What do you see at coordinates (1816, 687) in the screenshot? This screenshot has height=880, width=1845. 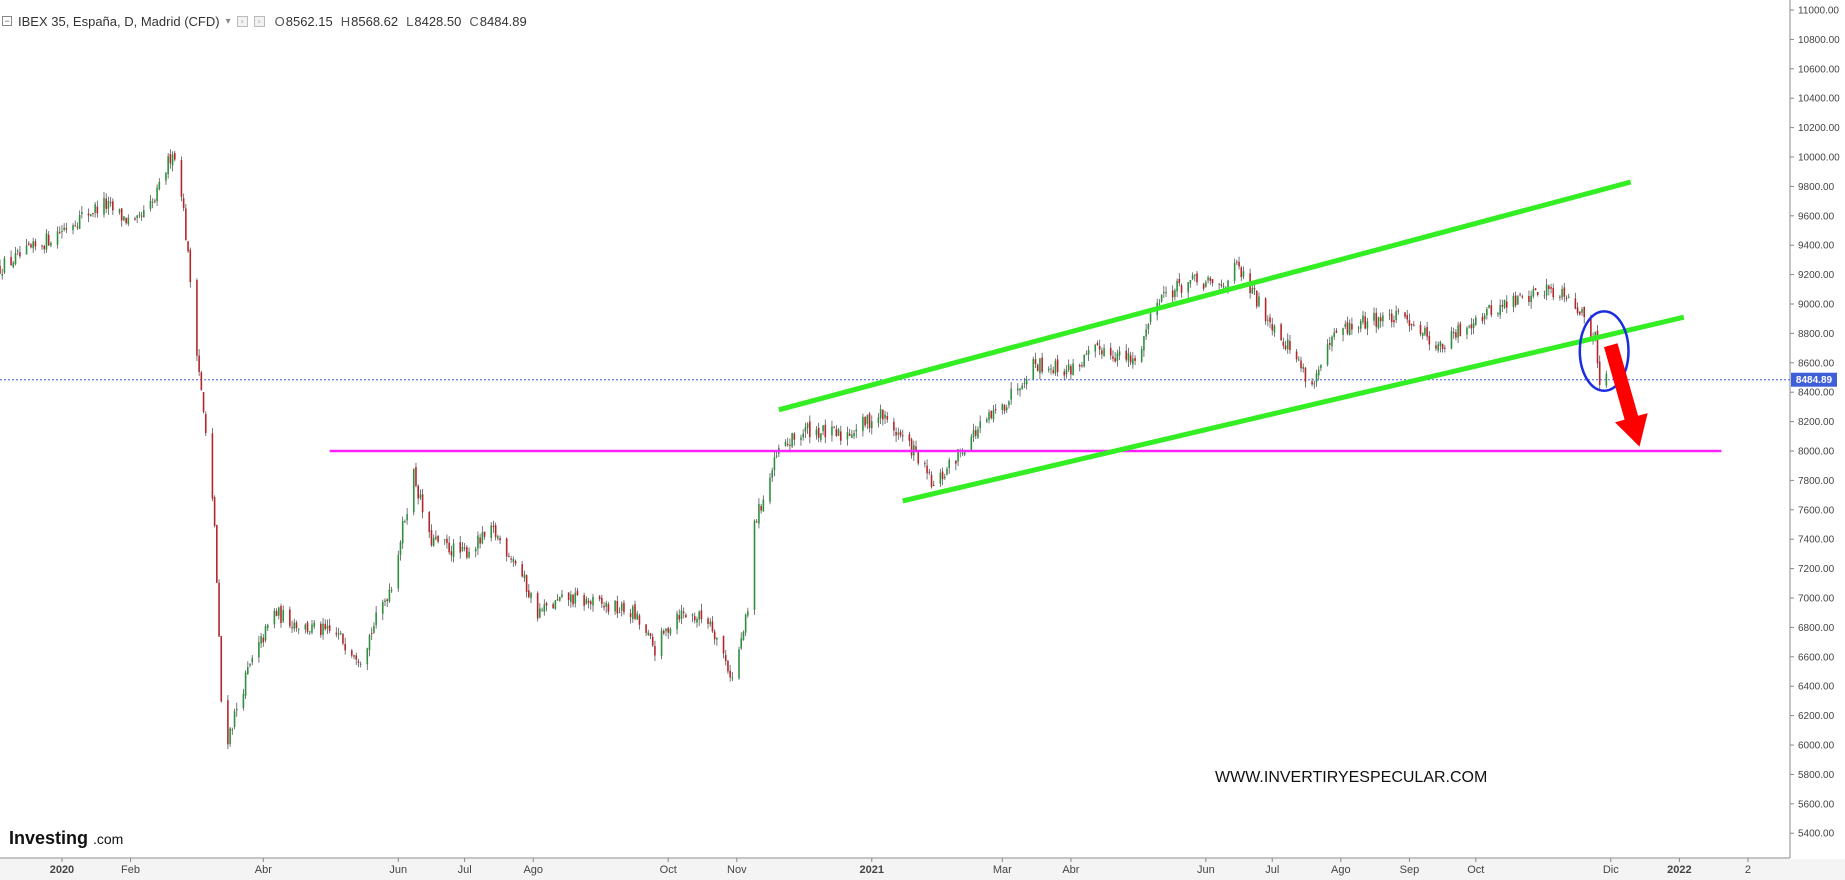 I see `y-tick-label: 6400.00` at bounding box center [1816, 687].